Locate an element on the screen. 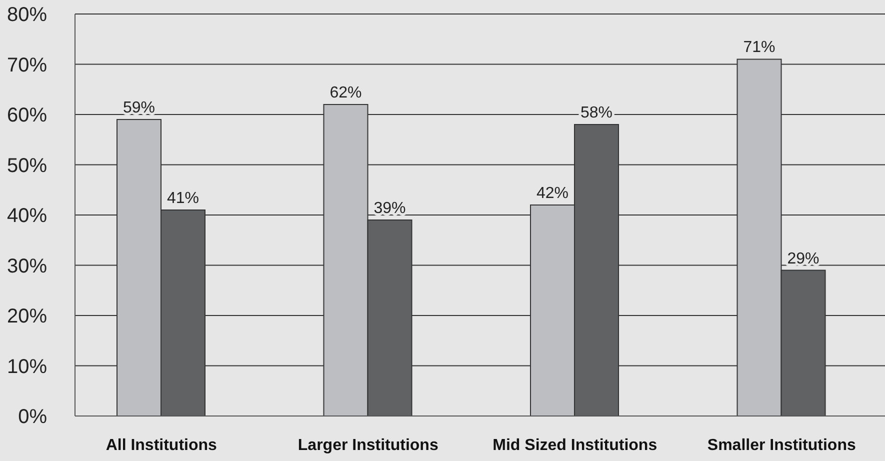  y-tick-label: 80% is located at coordinates (27, 15).